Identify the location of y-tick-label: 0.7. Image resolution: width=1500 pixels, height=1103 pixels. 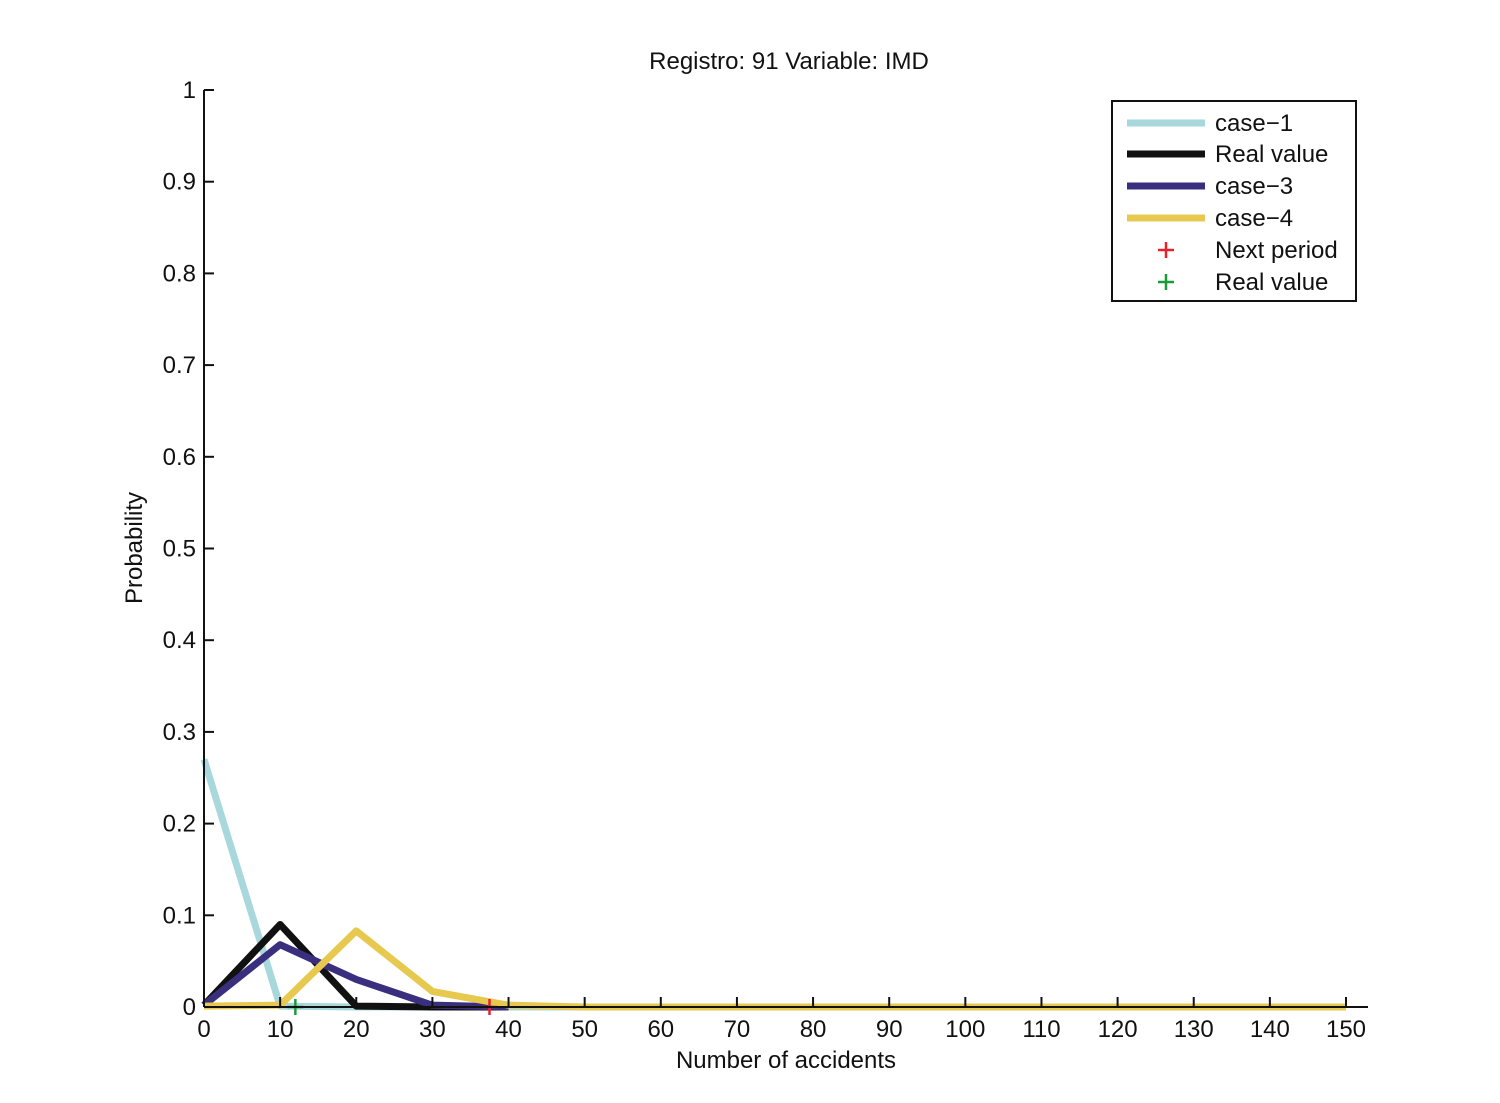
(179, 365).